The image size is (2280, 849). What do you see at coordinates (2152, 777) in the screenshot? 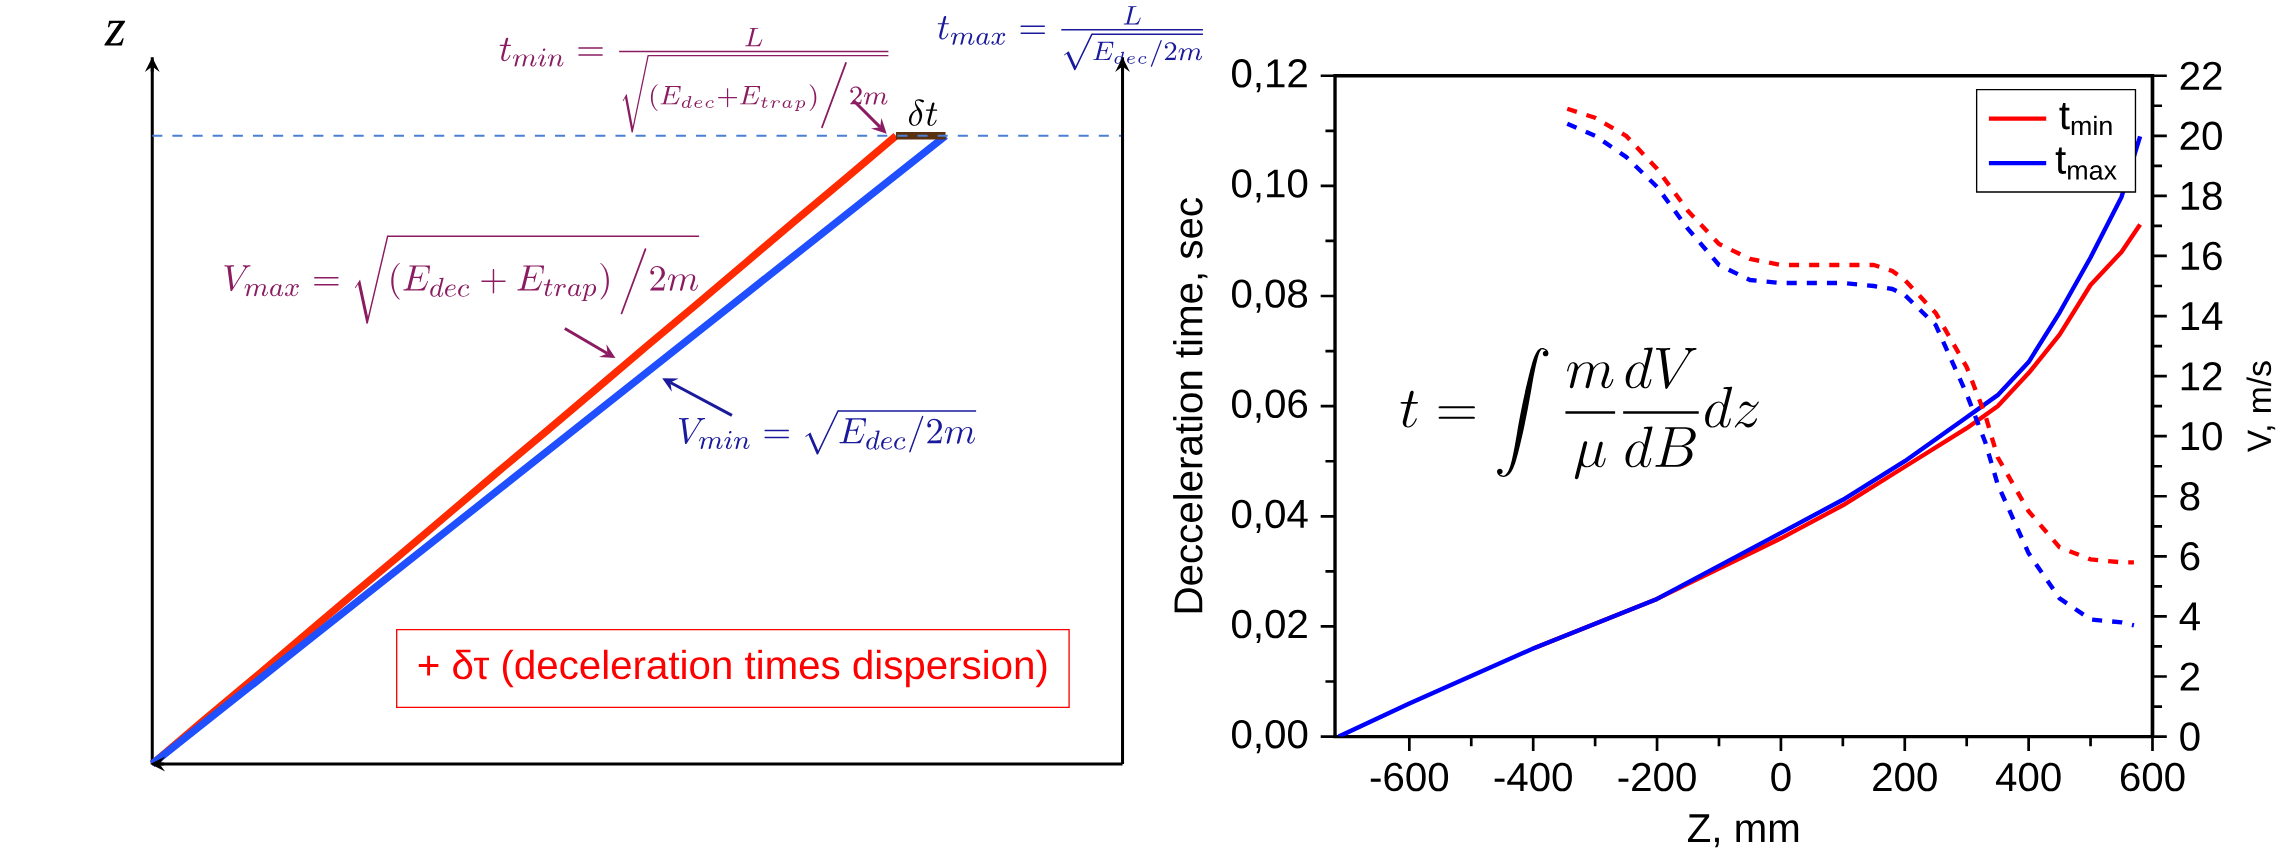
I see `x-tick-label: 600` at bounding box center [2152, 777].